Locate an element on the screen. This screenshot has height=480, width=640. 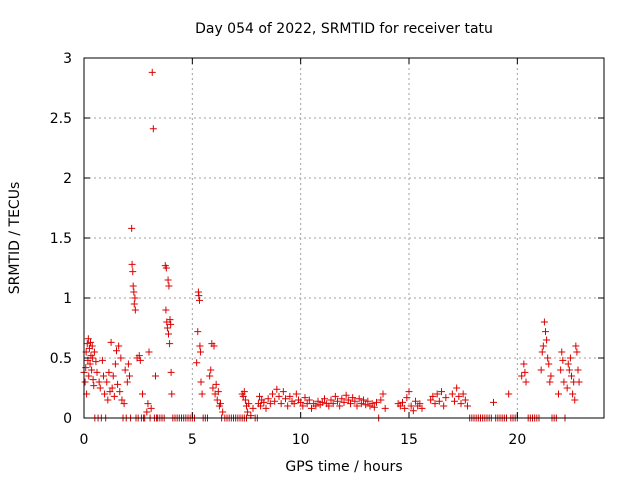
x-tick-label: 15 is located at coordinates (409, 440).